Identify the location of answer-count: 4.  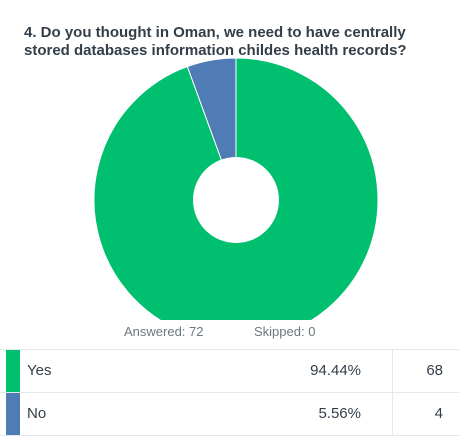
(438, 413).